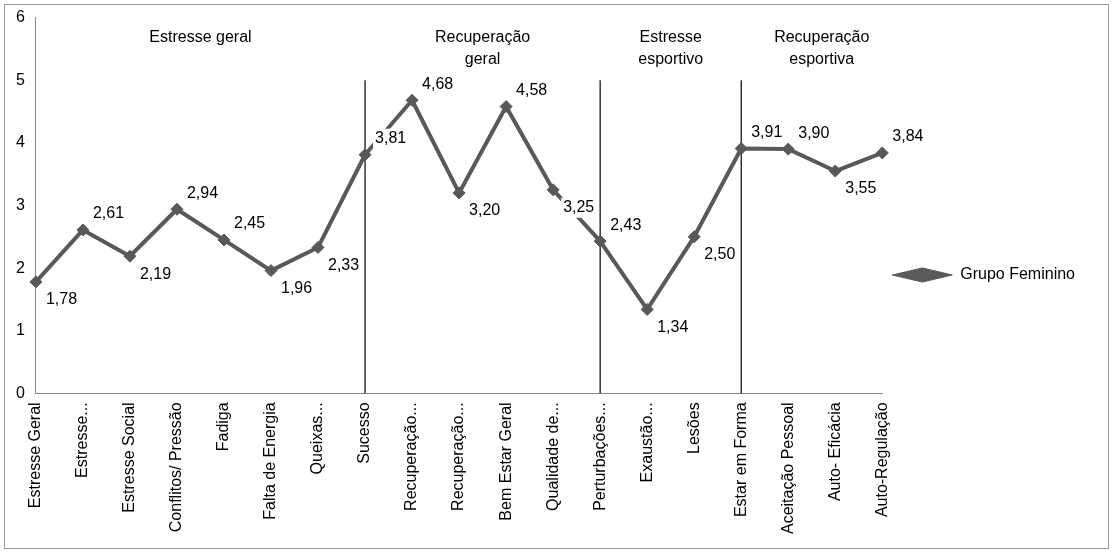 Image resolution: width=1115 pixels, height=555 pixels. What do you see at coordinates (20, 330) in the screenshot?
I see `y-tick-label: 1` at bounding box center [20, 330].